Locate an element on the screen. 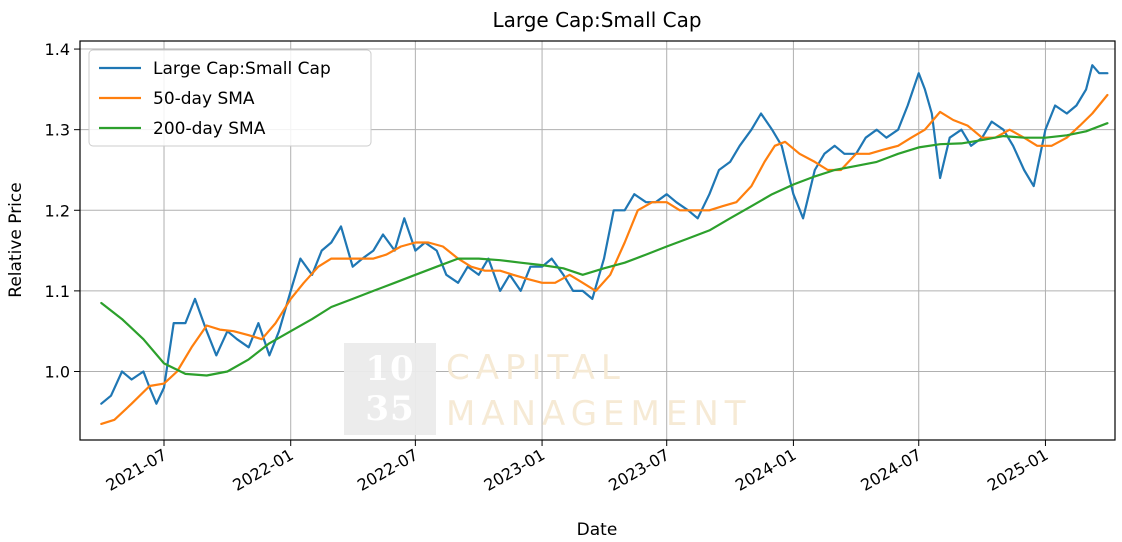  y-tick-label: 1.0 is located at coordinates (57, 371).